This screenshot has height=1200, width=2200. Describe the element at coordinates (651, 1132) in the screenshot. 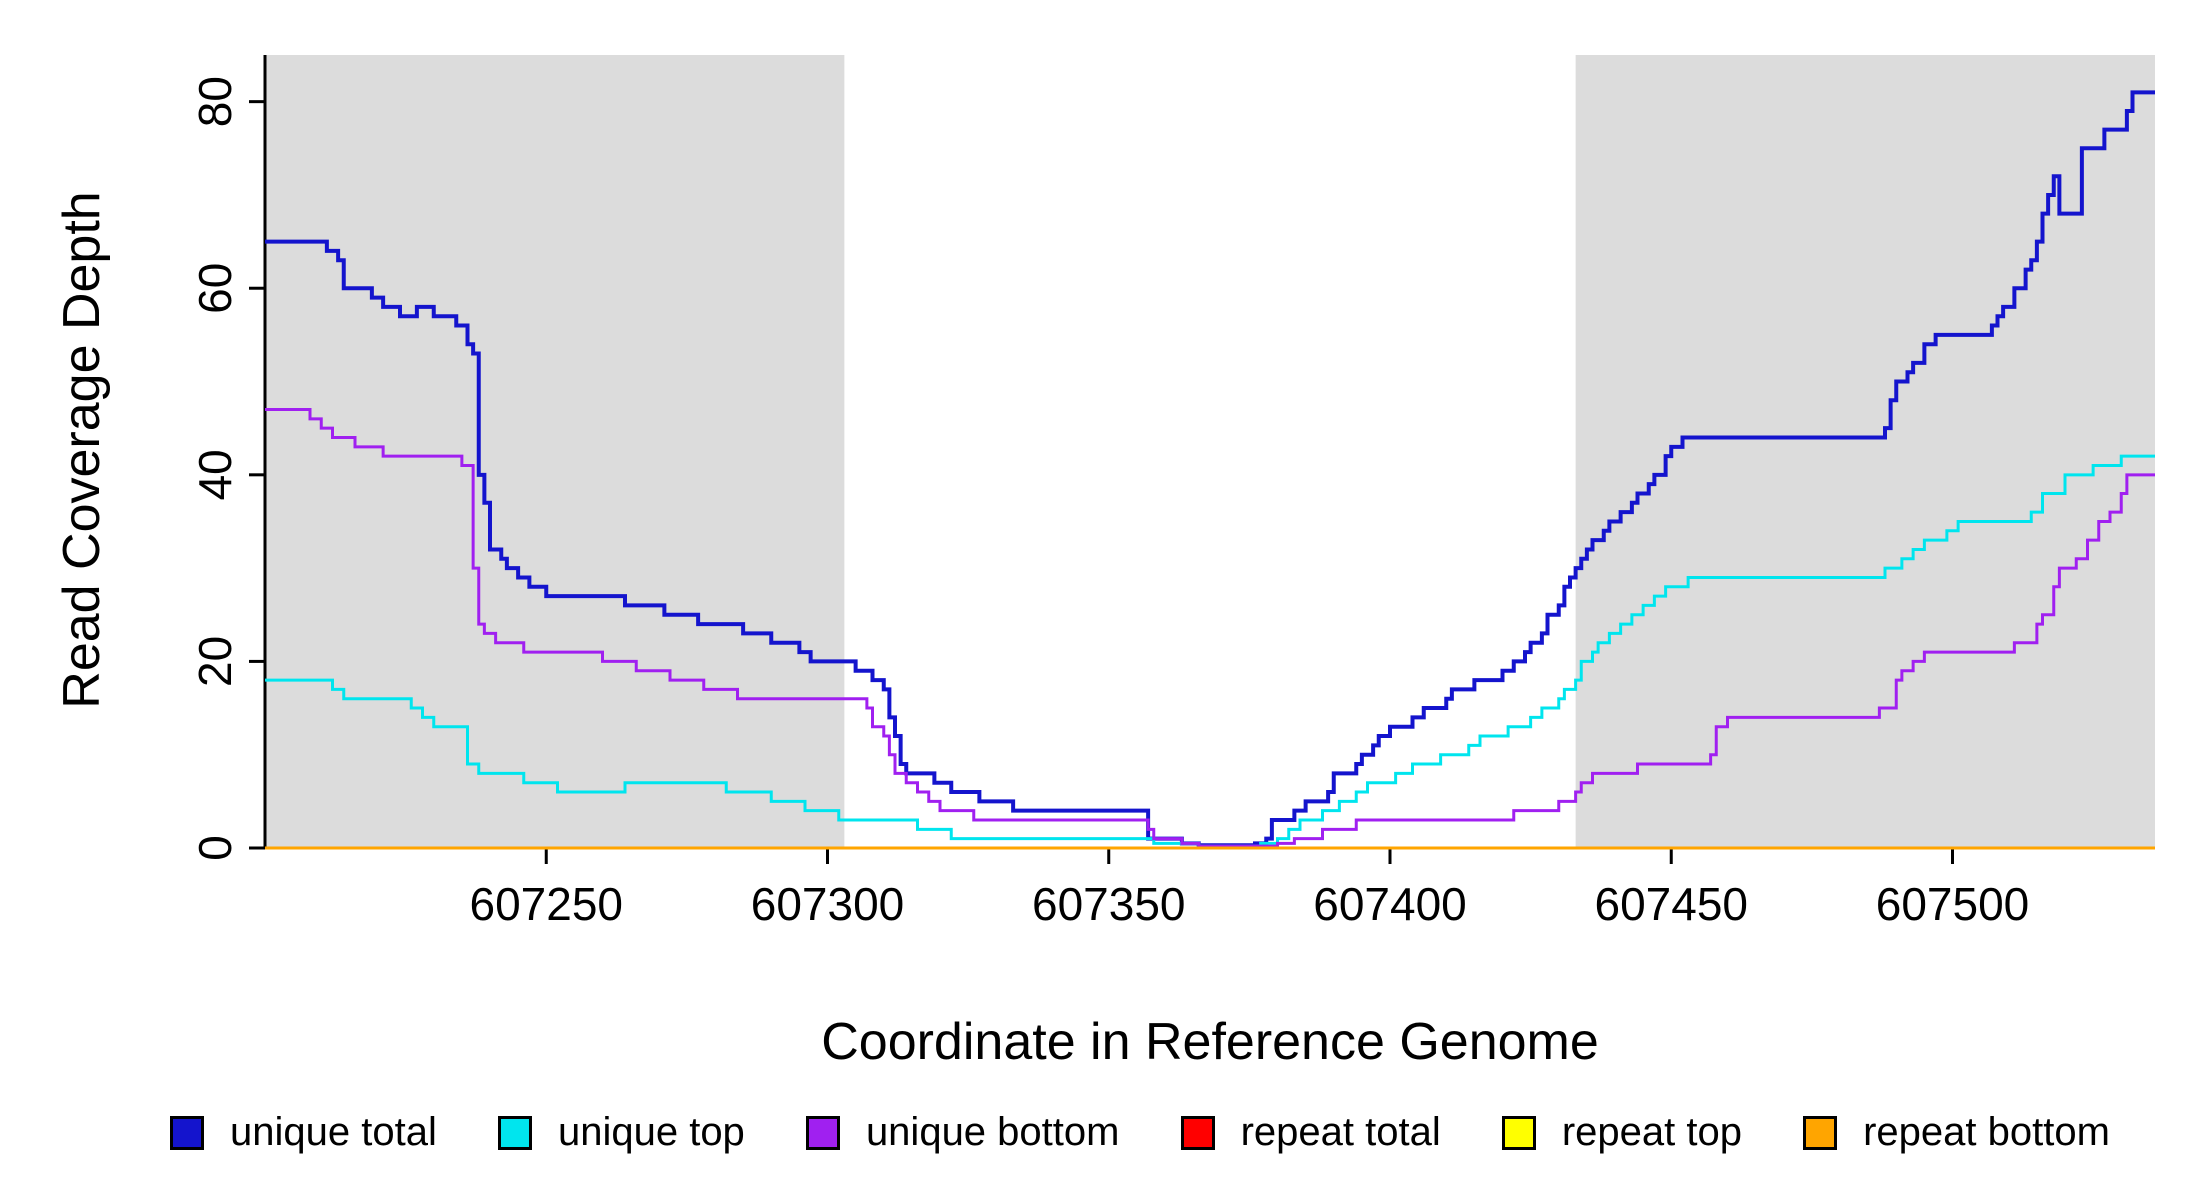

I see `legend-label: unique top` at that location.